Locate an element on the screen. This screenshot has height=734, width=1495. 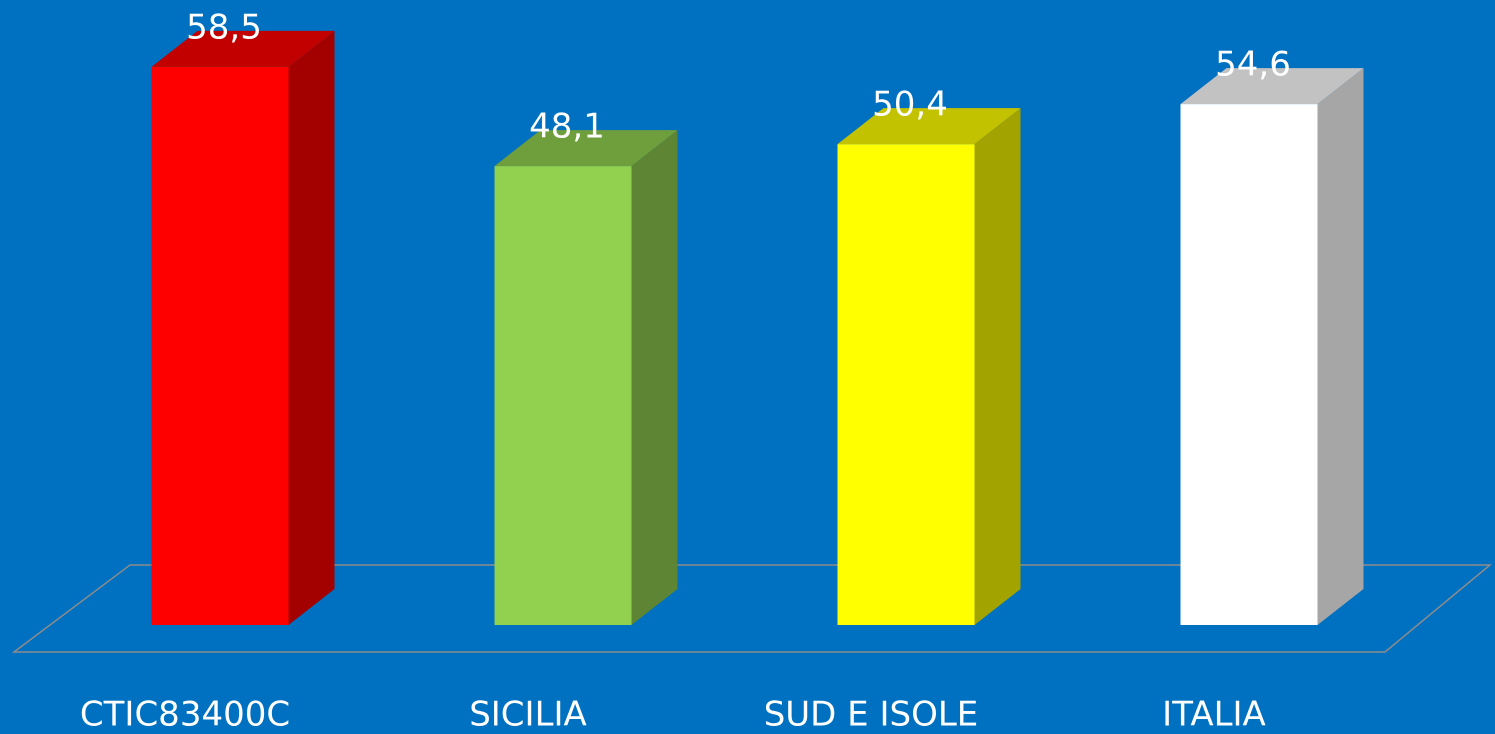
value-label: 54,6 is located at coordinates (1253, 65).